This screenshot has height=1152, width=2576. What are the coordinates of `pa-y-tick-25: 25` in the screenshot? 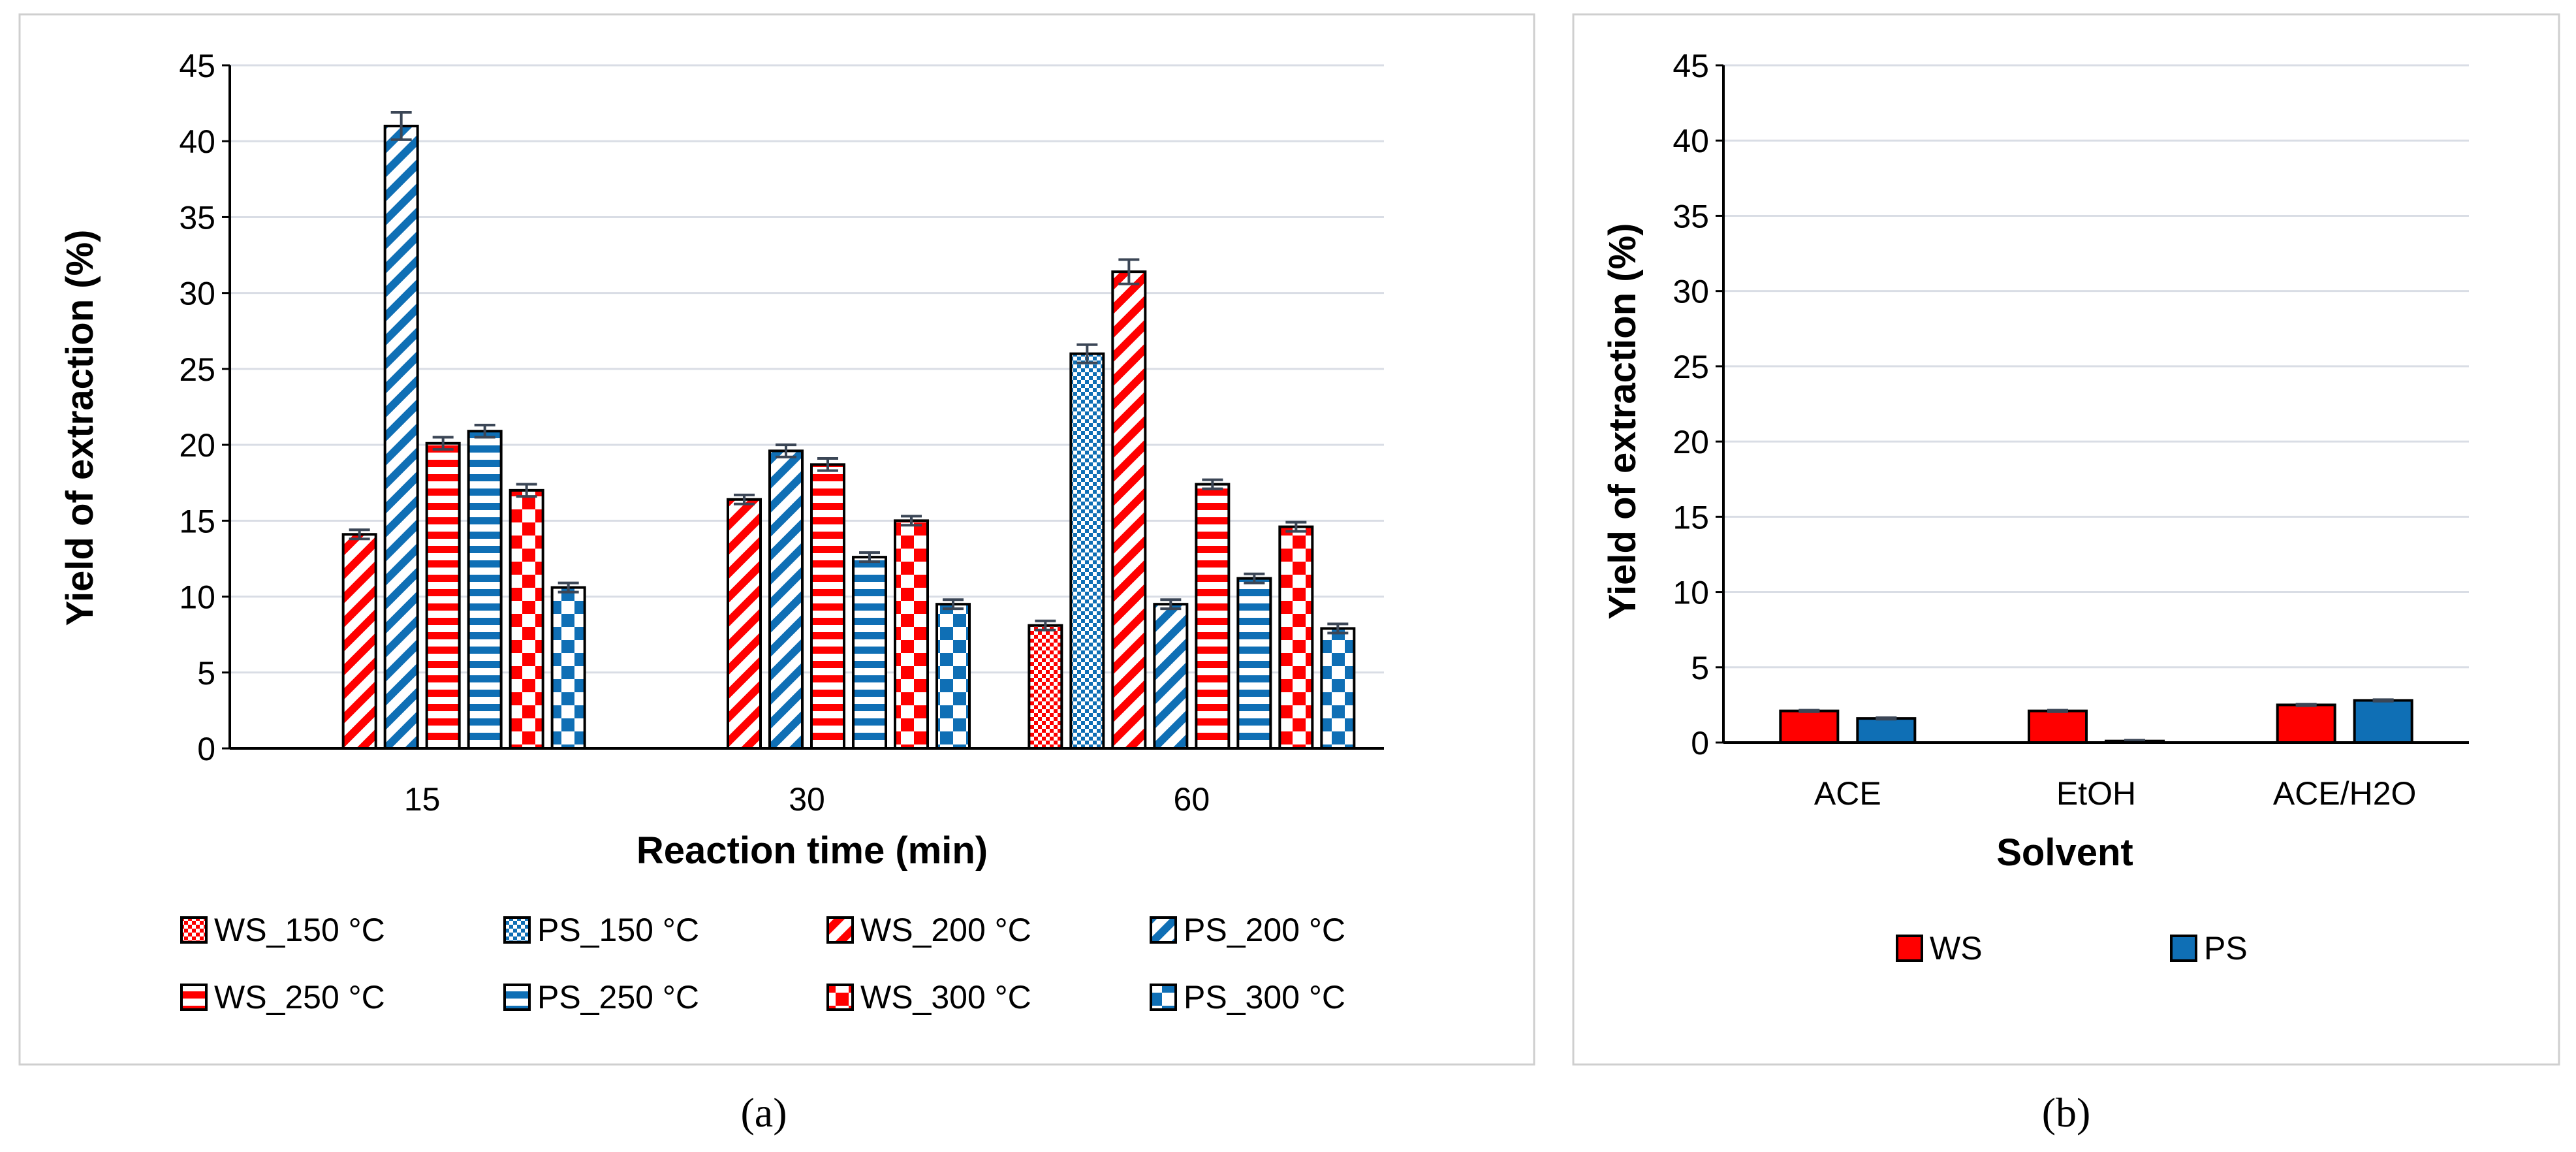 It's located at (197, 369).